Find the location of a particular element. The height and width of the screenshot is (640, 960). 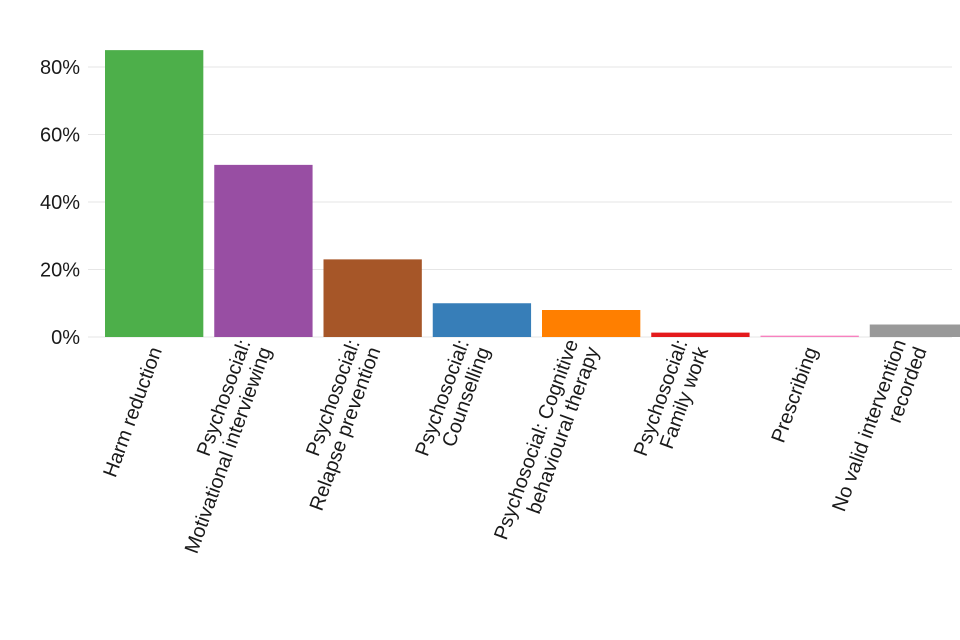

x-tick-label: Psychosocial:Counselling is located at coordinates (452, 398).